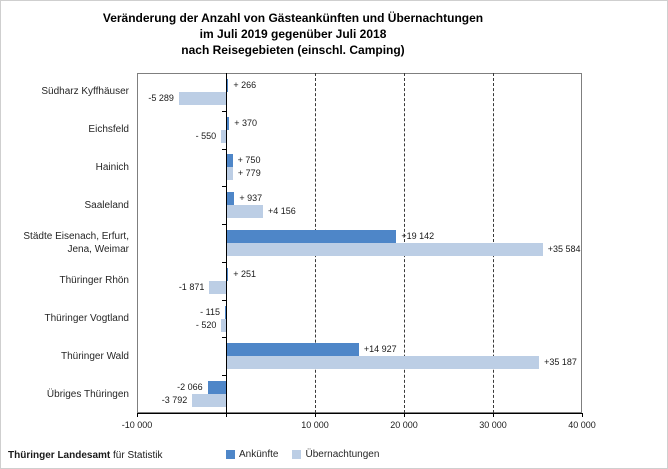  I want to click on bar-value-label: + 937, so click(251, 198).